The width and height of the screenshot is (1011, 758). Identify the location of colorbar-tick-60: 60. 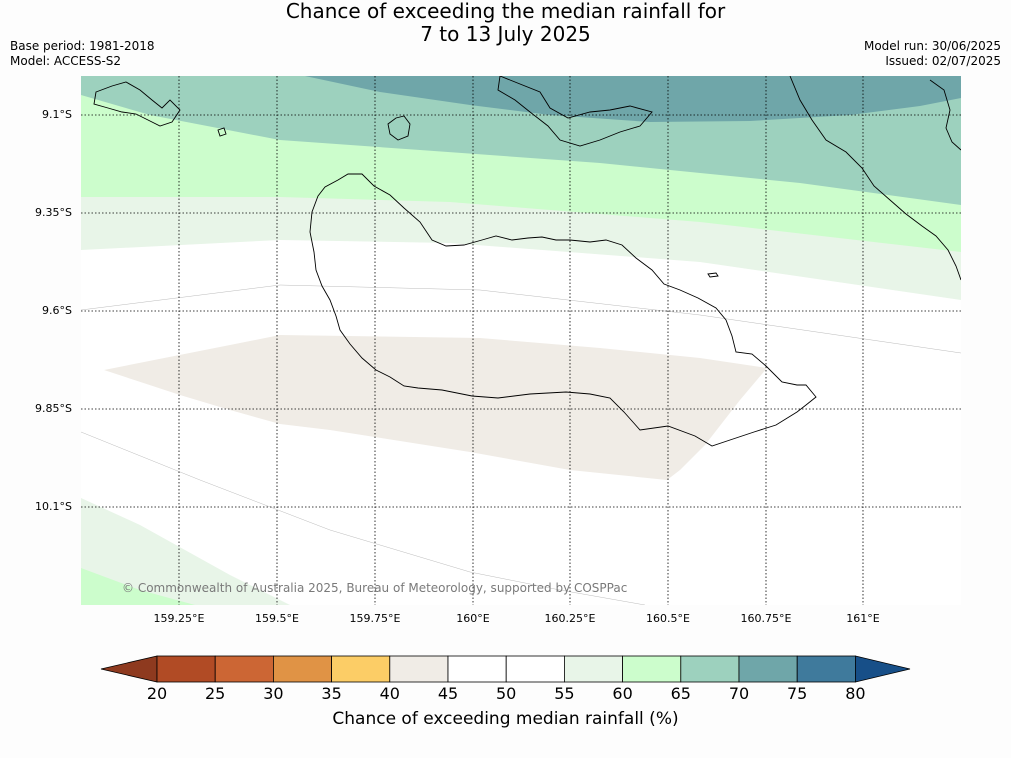
(622, 693).